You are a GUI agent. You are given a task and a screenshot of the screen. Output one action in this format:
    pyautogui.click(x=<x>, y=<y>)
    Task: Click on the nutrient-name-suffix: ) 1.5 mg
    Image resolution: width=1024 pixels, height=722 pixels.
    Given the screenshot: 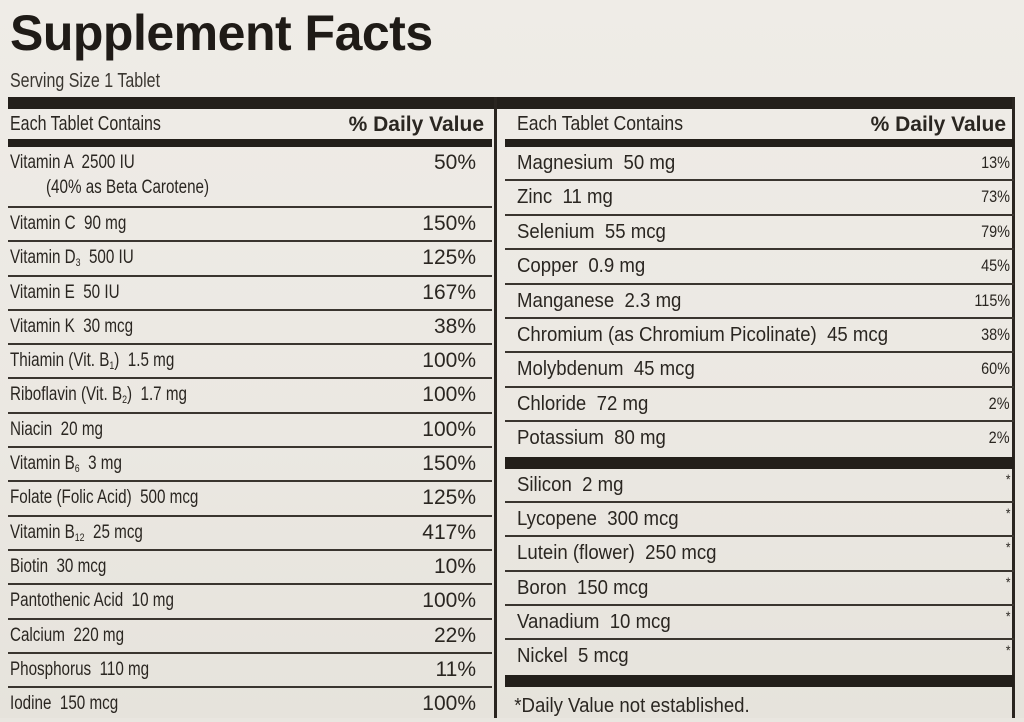 What is the action you would take?
    pyautogui.click(x=144, y=361)
    